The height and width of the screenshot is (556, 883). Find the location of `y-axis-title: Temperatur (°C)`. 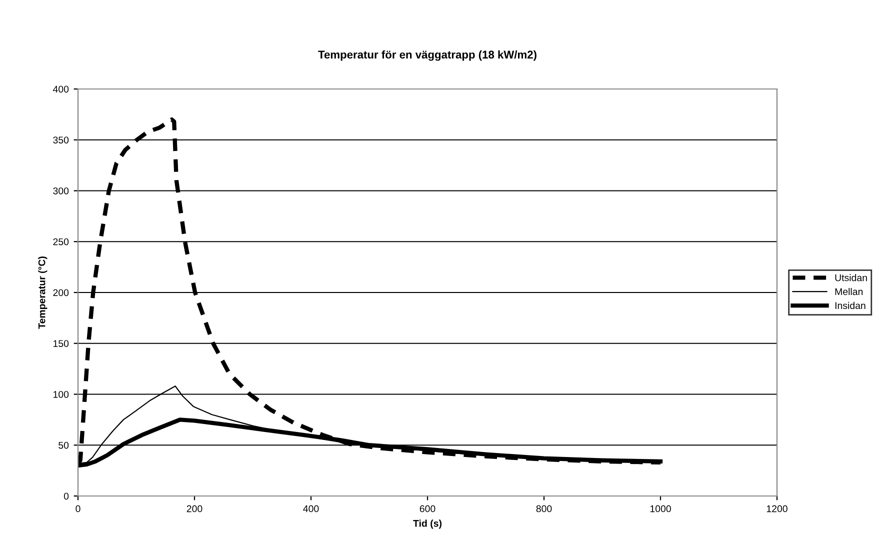

y-axis-title: Temperatur (°C) is located at coordinates (43, 292).